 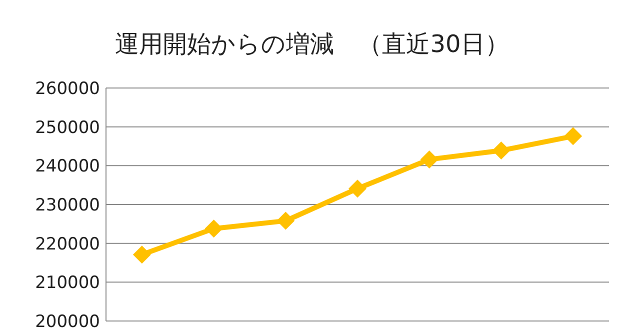 What do you see at coordinates (67, 244) in the screenshot?
I see `y-tick-label: 220000` at bounding box center [67, 244].